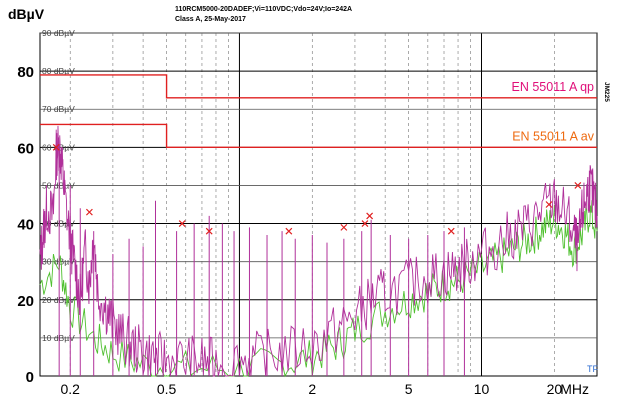  I want to click on y-minor-tick-label: 80 dBµV, so click(58, 71).